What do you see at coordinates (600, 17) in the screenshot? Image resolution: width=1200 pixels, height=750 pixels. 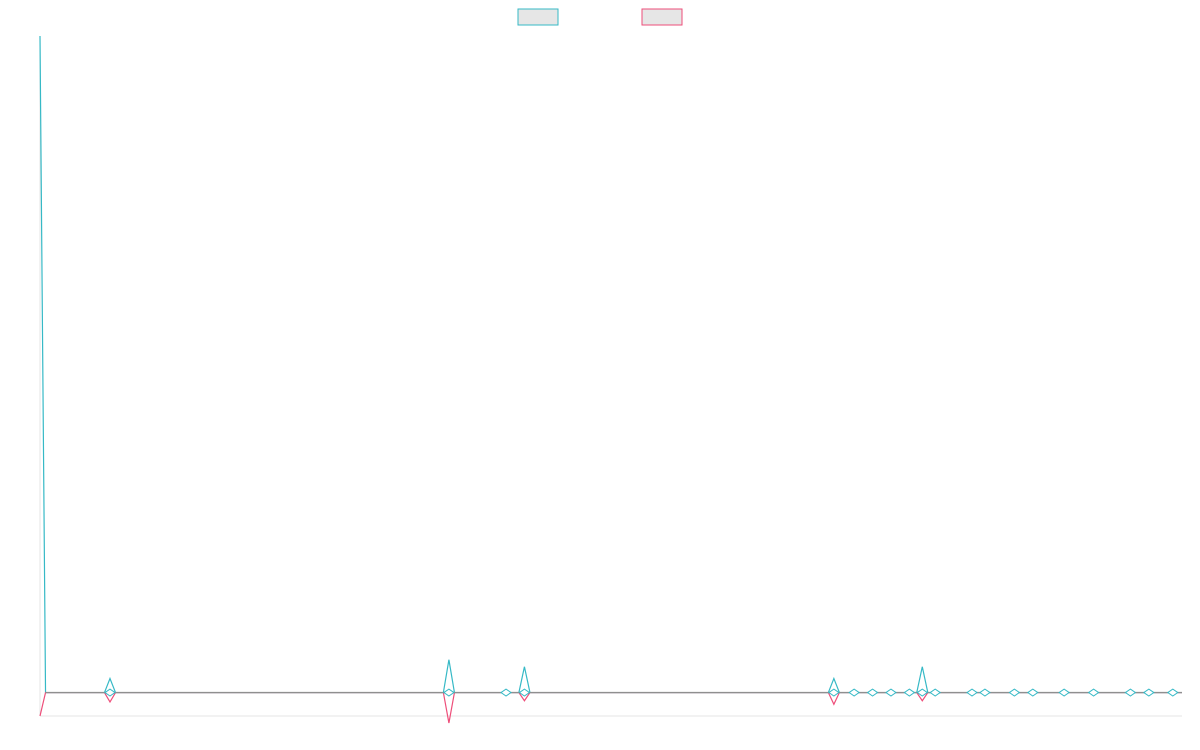 I see `legend` at bounding box center [600, 17].